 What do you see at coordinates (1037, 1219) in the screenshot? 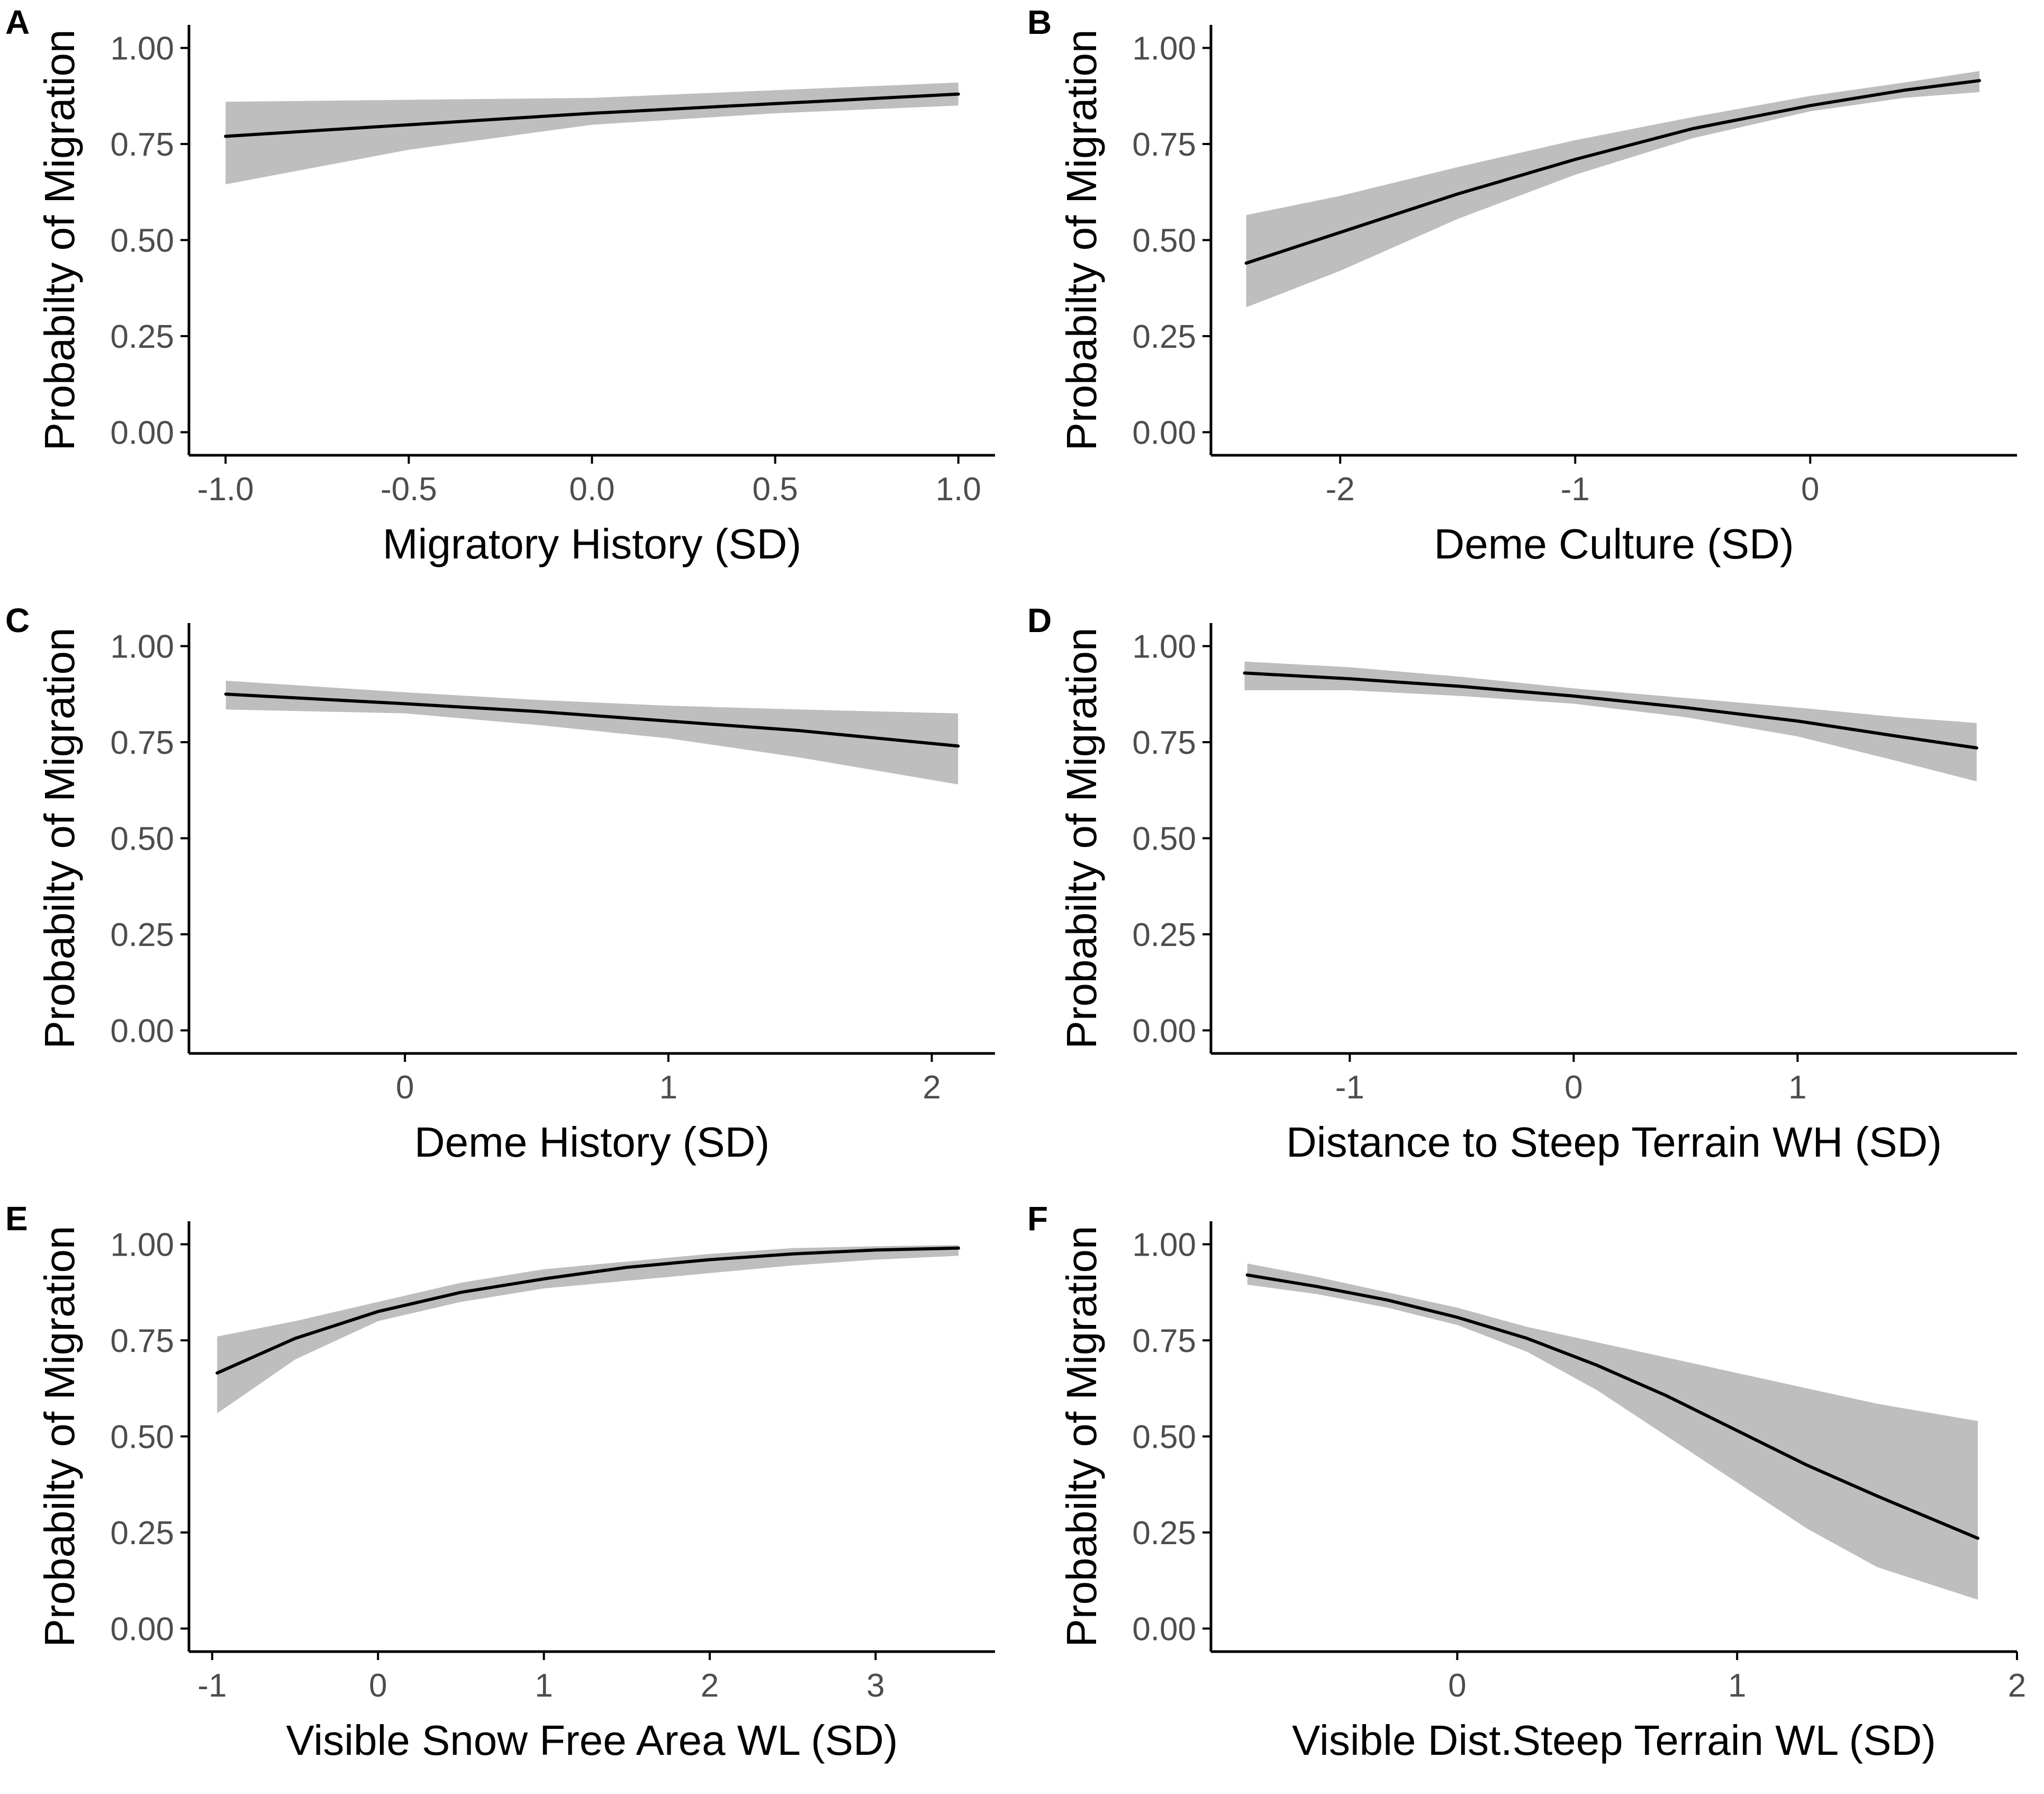
I see `panel-letter: F` at bounding box center [1037, 1219].